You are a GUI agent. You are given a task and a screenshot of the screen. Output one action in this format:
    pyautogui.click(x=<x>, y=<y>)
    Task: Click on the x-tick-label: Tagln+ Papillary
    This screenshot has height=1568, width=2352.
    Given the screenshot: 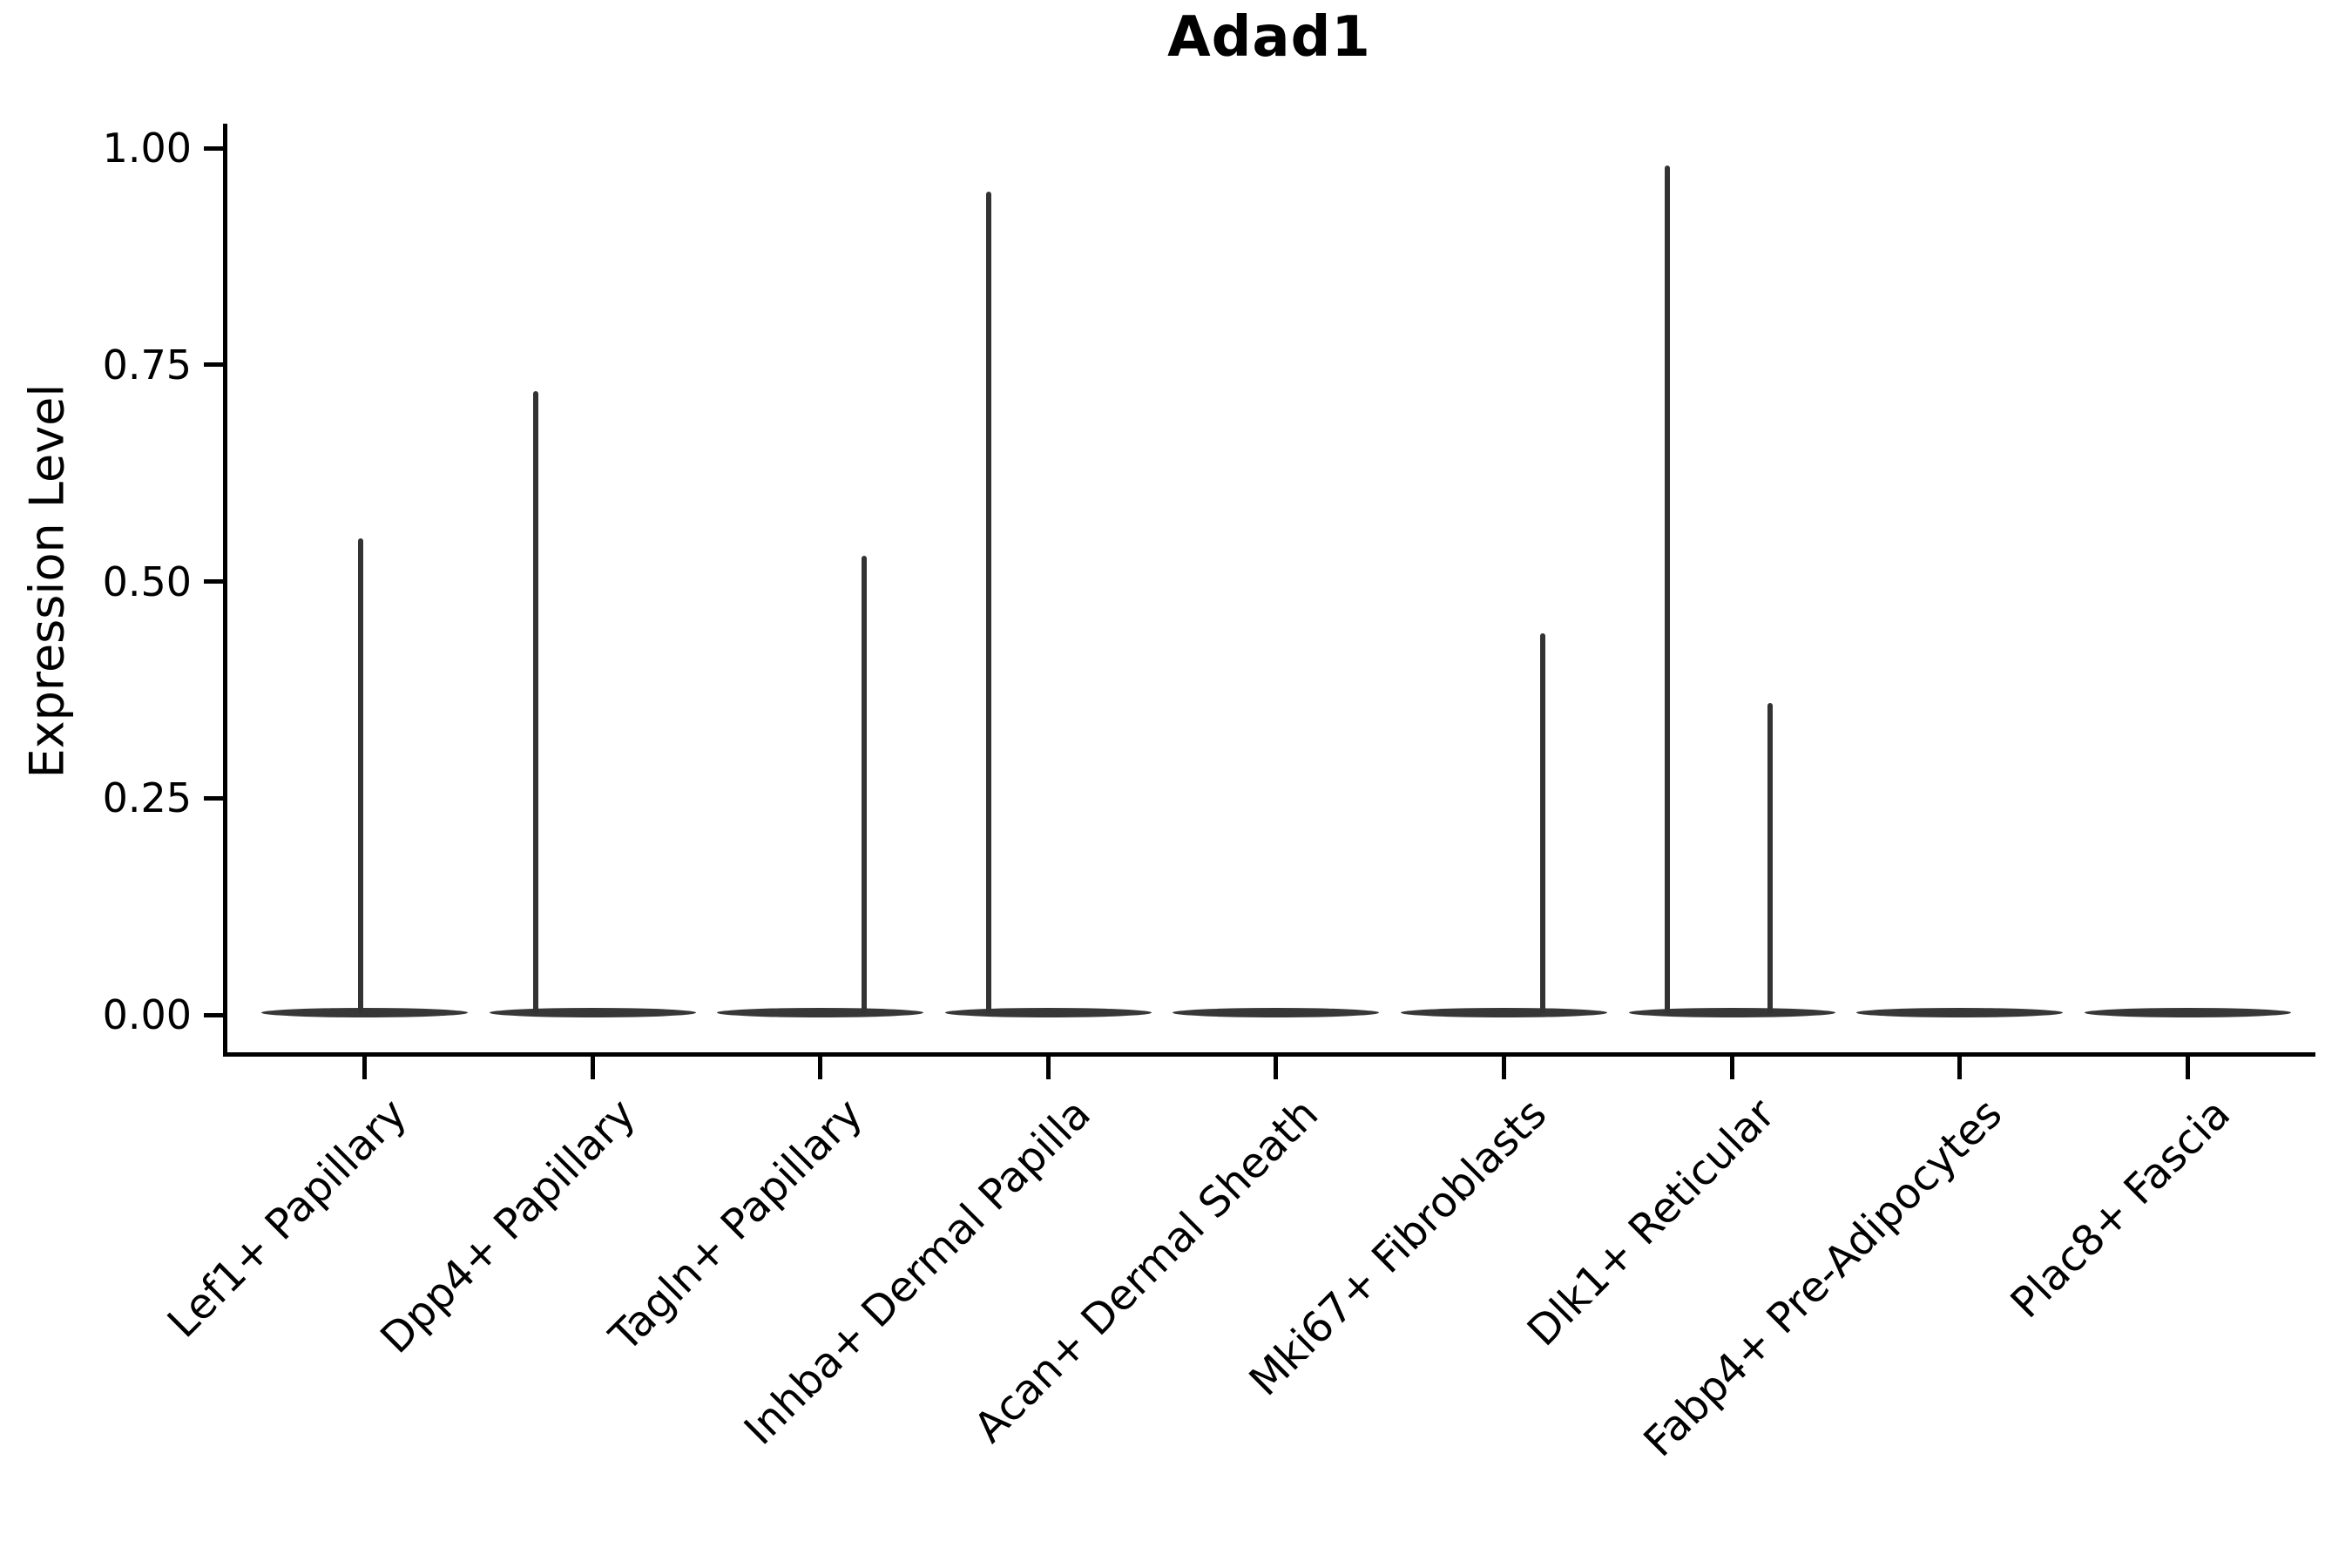 What is the action you would take?
    pyautogui.click(x=736, y=1225)
    